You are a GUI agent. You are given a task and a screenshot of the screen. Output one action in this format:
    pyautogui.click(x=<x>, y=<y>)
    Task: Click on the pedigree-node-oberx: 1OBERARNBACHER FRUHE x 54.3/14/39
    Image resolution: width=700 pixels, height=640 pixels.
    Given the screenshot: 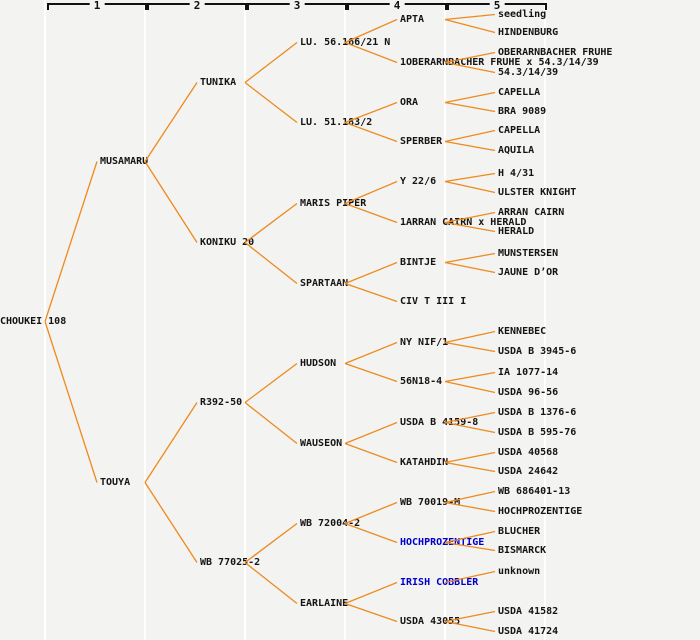 What is the action you would take?
    pyautogui.click(x=499, y=62)
    